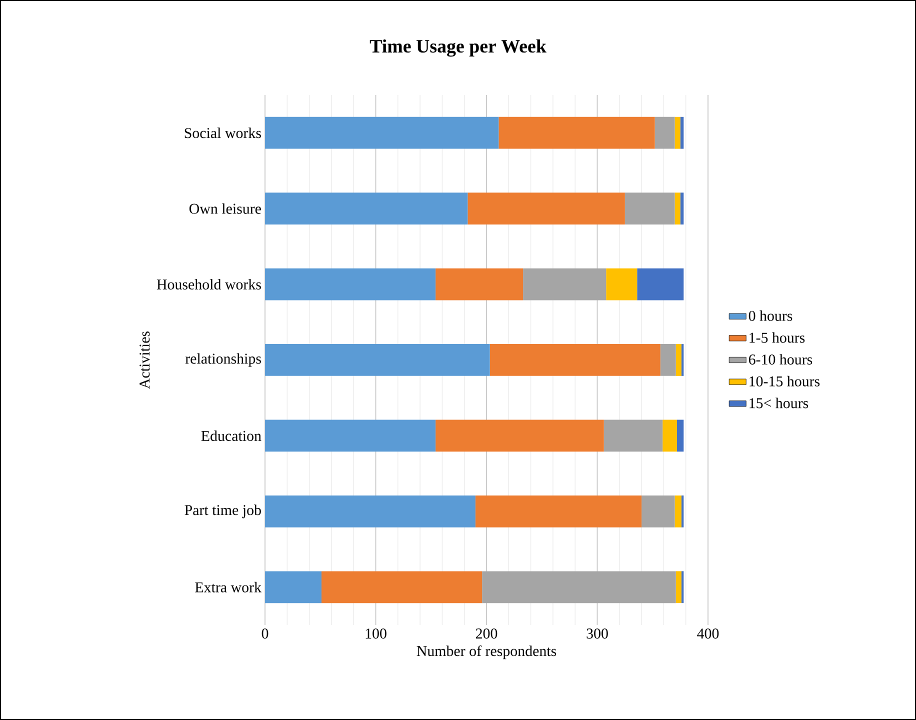 This screenshot has height=720, width=916. What do you see at coordinates (376, 633) in the screenshot?
I see `x-tick-label: 100` at bounding box center [376, 633].